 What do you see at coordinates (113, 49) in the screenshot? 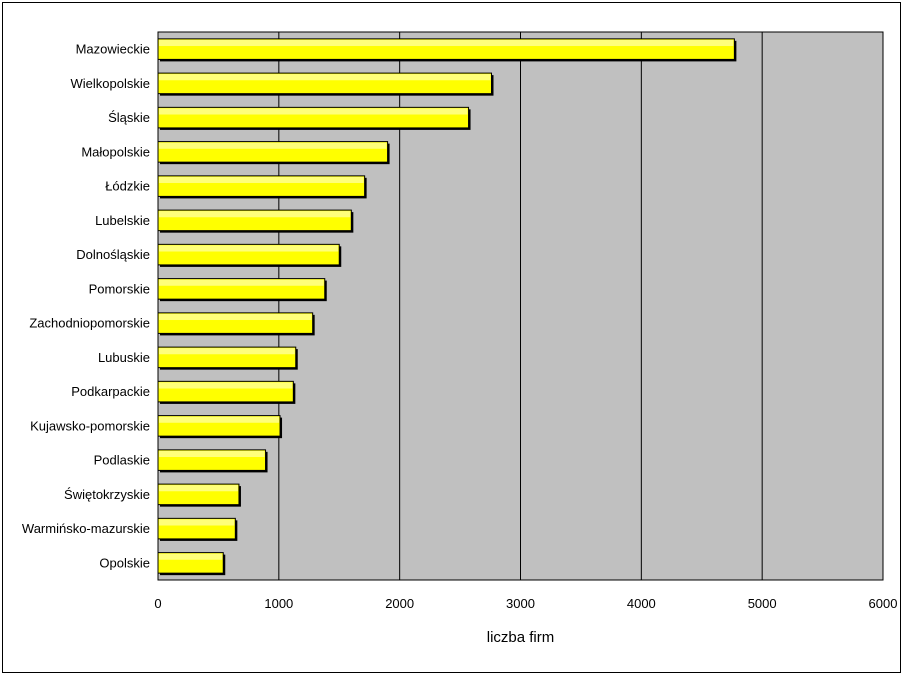
I see `category-label: Mazowieckie` at bounding box center [113, 49].